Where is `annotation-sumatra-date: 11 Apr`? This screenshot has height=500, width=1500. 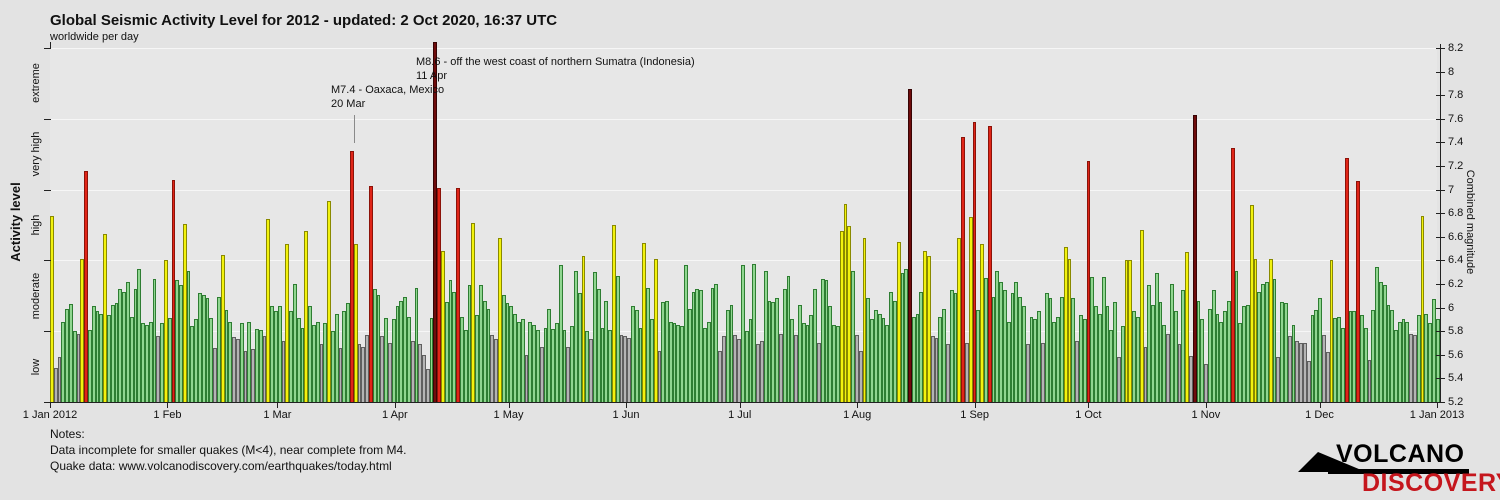 annotation-sumatra-date: 11 Apr is located at coordinates (431, 76).